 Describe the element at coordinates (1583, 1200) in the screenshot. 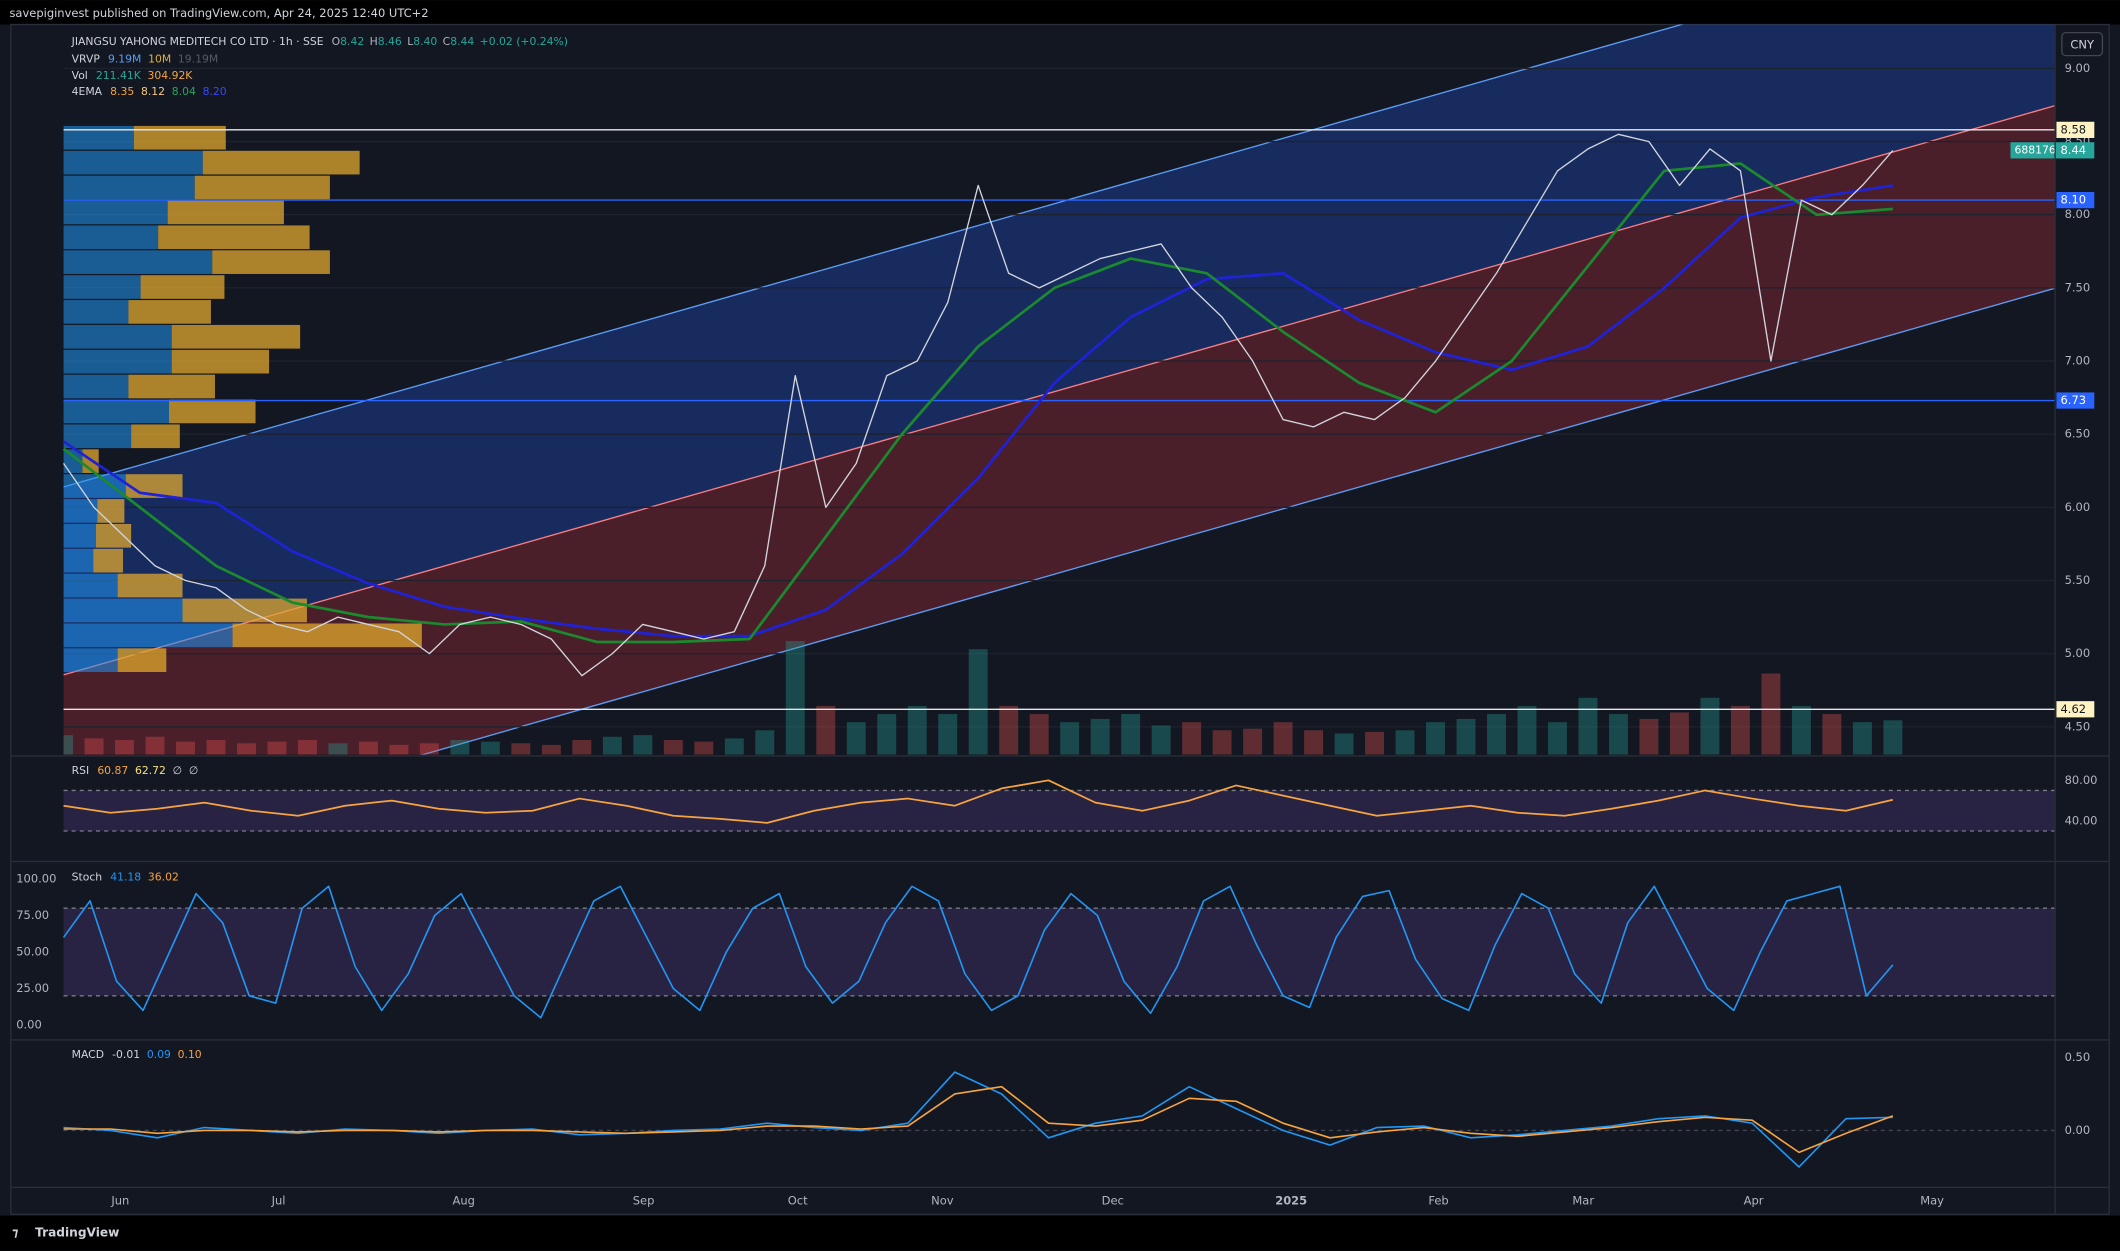

I see `time-label: Mar` at that location.